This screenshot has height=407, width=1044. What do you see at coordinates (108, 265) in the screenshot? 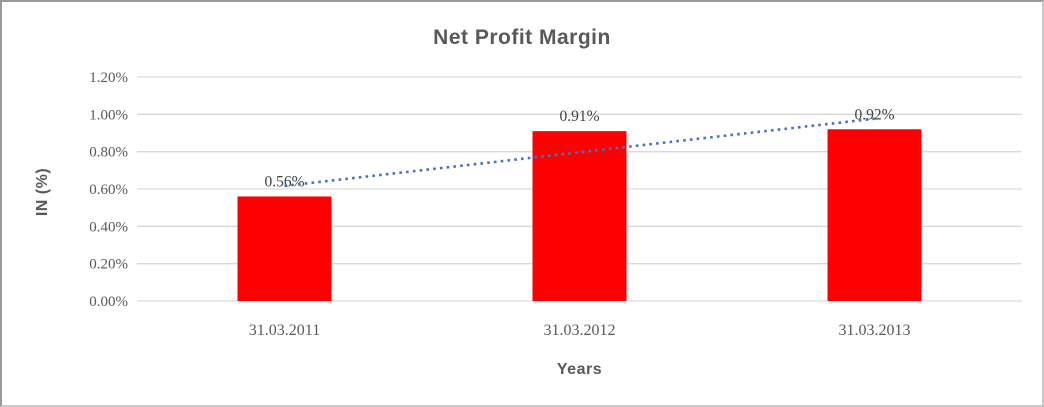
I see `y-tick-label: 0.20%` at bounding box center [108, 265].